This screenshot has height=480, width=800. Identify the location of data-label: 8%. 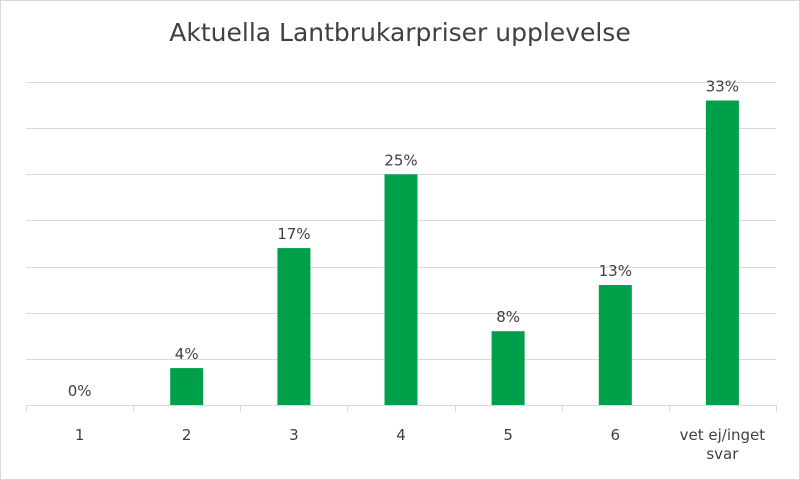
(508, 317).